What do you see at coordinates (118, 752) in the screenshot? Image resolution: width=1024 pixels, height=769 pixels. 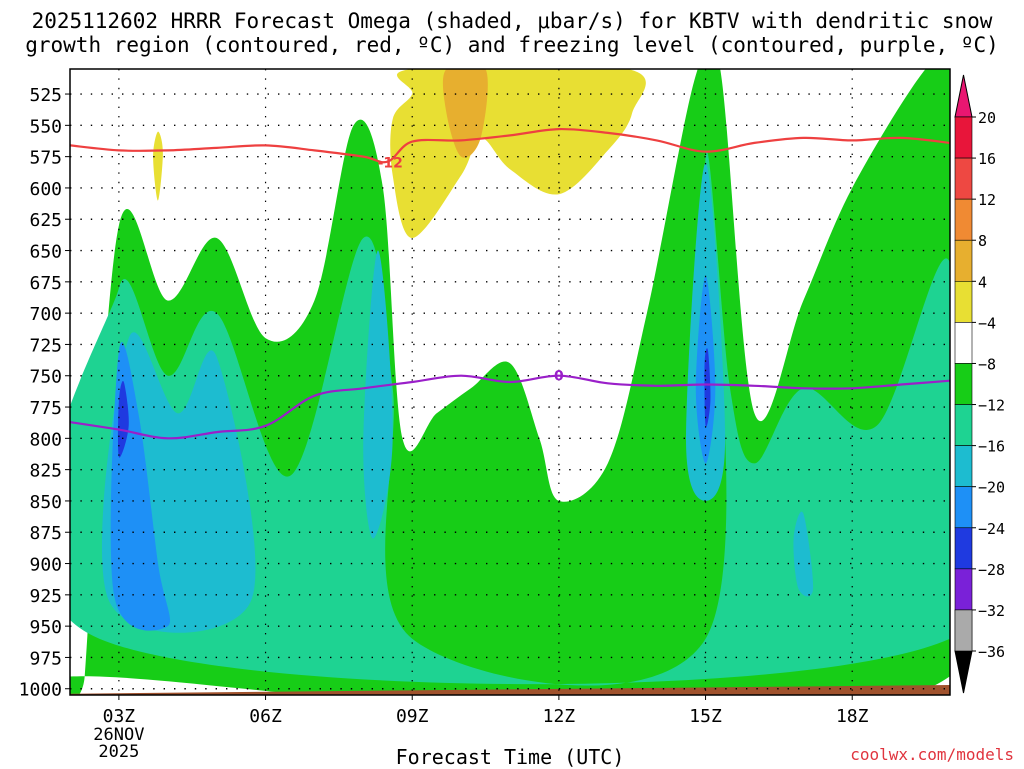 I see `x-date-label-1: 2025` at bounding box center [118, 752].